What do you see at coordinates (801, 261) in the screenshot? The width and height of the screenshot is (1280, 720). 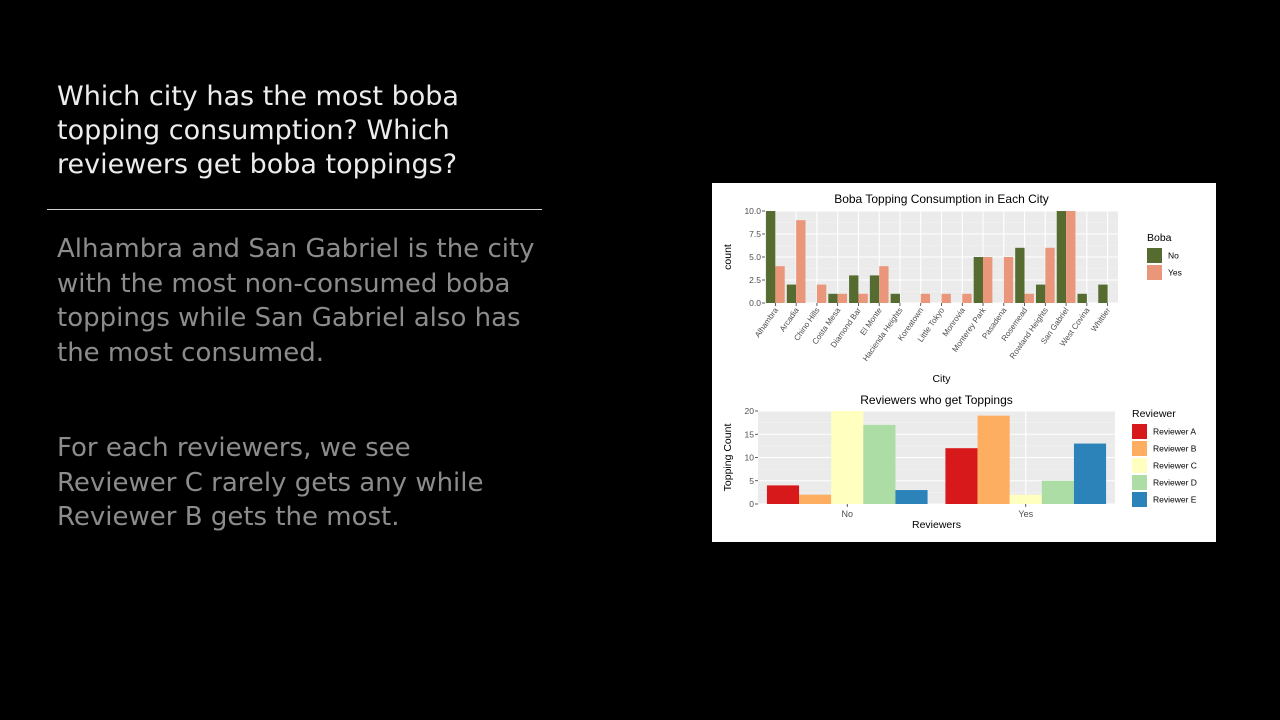 I see `bar-arcadia-yes` at bounding box center [801, 261].